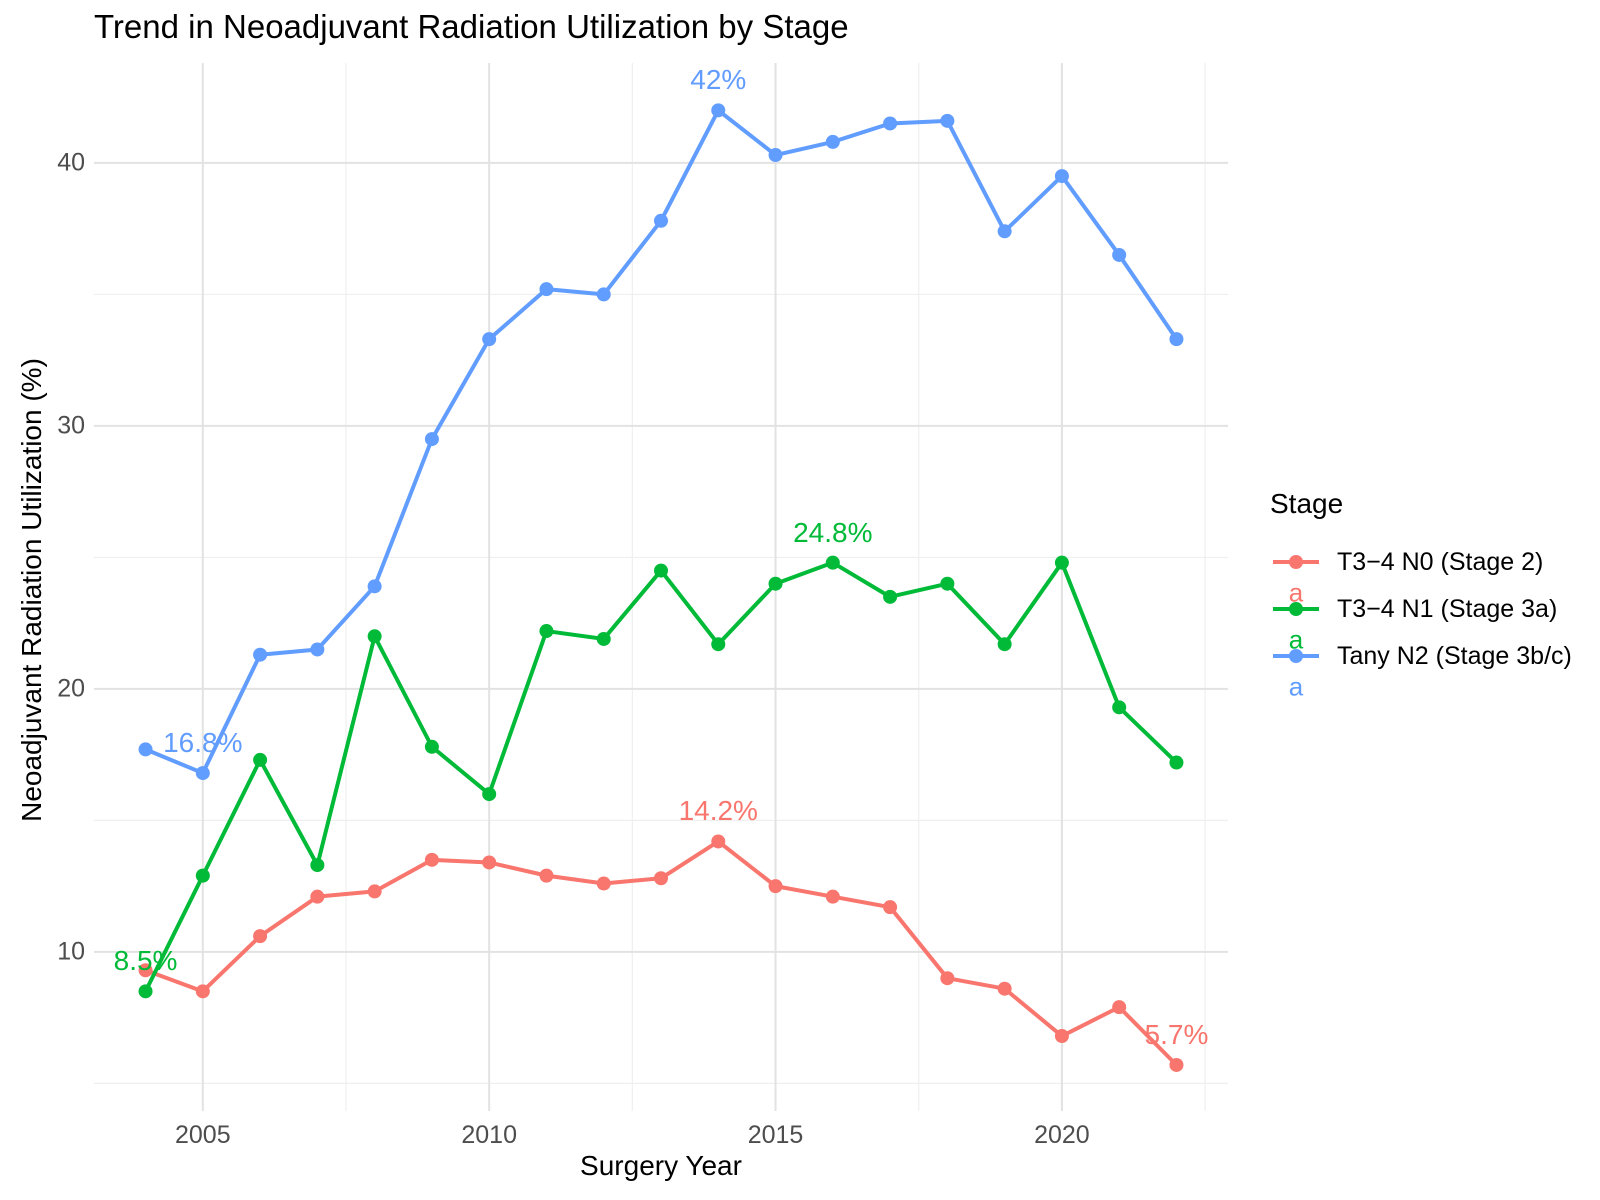 The image size is (1600, 1200). What do you see at coordinates (203, 1135) in the screenshot?
I see `x-tick-label: 2005` at bounding box center [203, 1135].